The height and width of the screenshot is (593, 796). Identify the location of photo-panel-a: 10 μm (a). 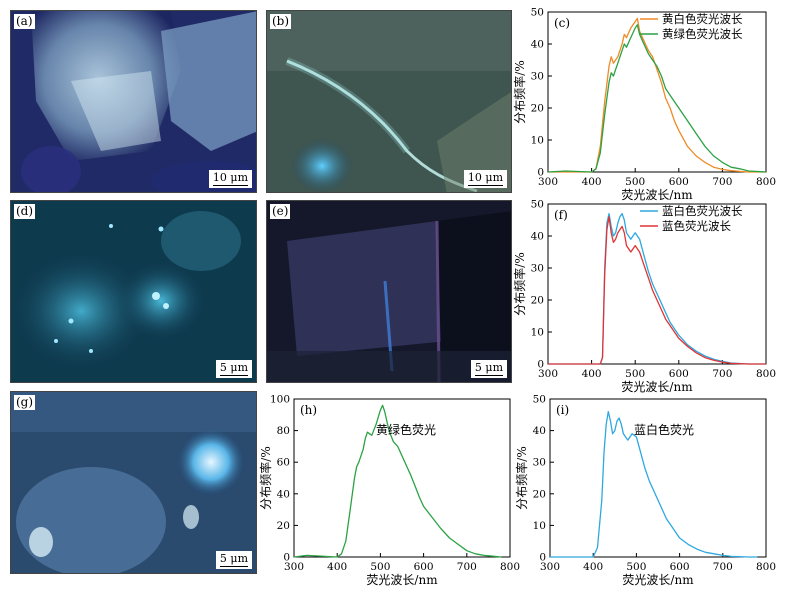
(133, 101).